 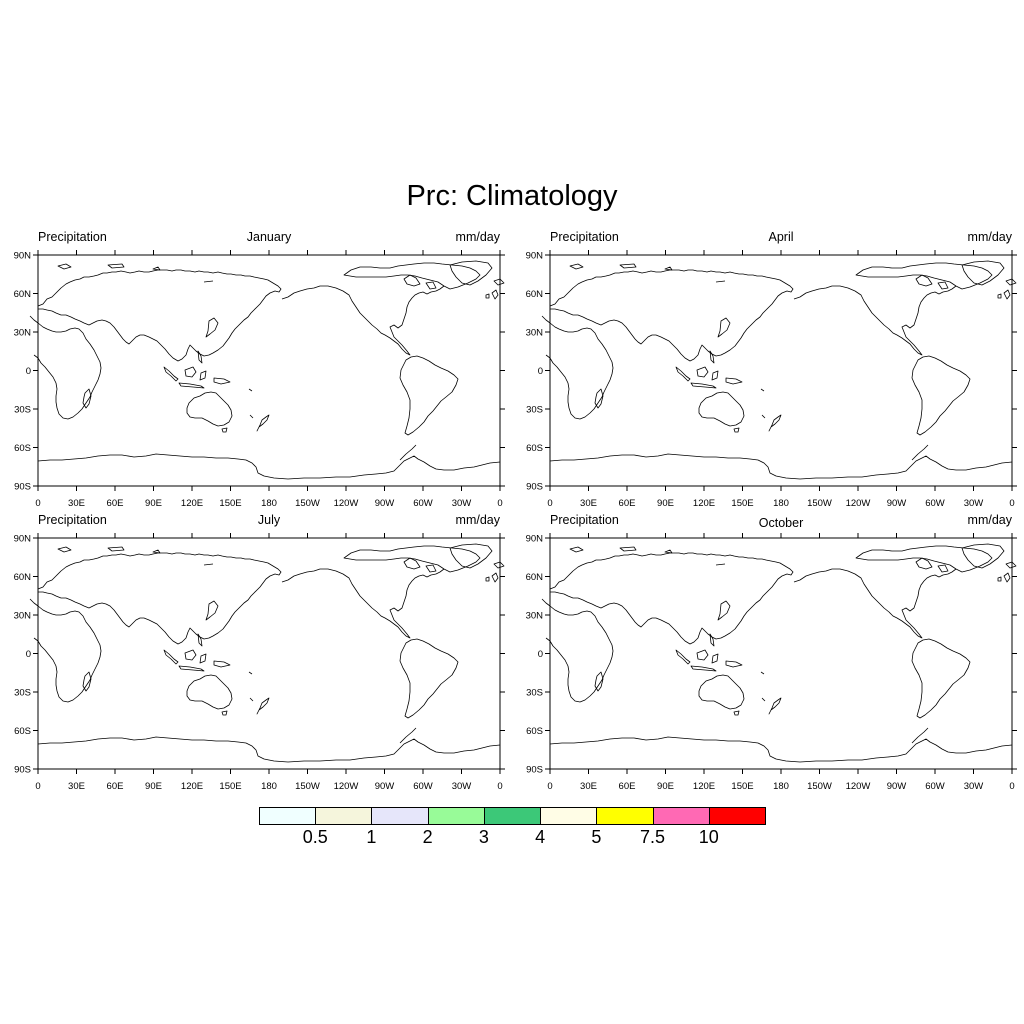 What do you see at coordinates (779, 370) in the screenshot?
I see `map-panel-april` at bounding box center [779, 370].